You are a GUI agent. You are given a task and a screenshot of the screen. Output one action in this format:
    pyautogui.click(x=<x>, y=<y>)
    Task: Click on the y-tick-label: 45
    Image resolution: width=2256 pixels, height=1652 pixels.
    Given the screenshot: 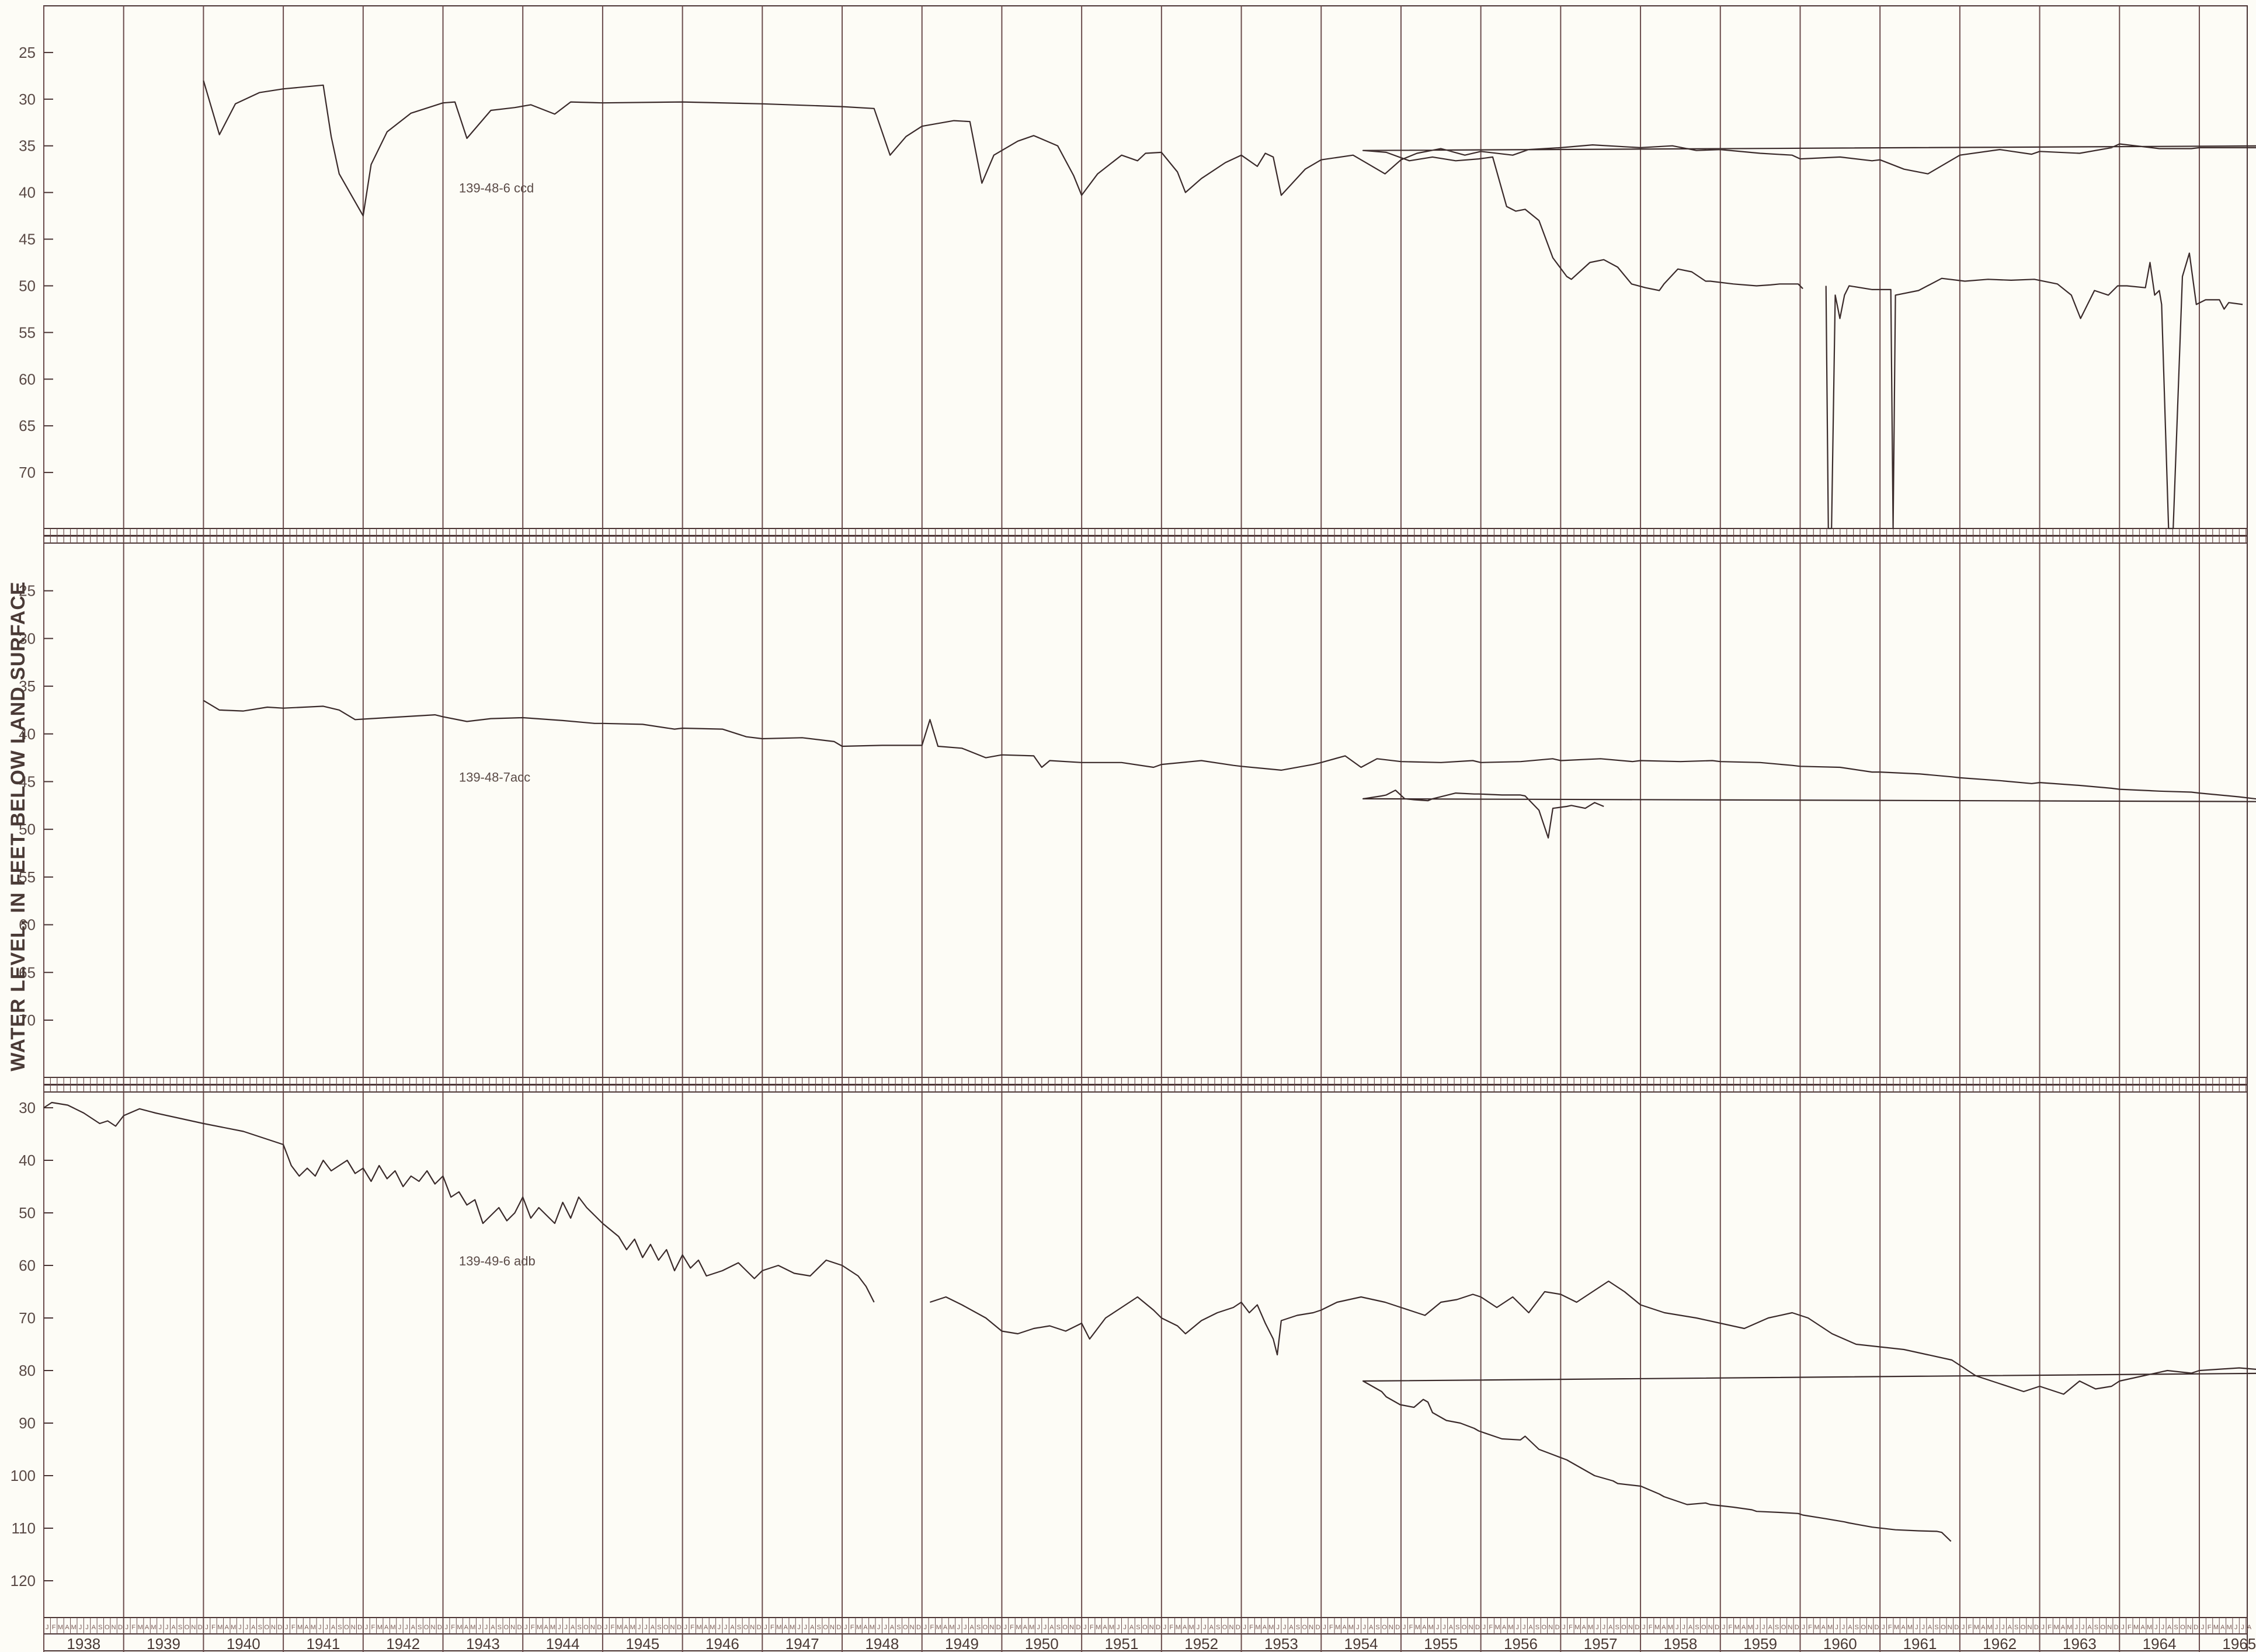 What is the action you would take?
    pyautogui.click(x=27, y=782)
    